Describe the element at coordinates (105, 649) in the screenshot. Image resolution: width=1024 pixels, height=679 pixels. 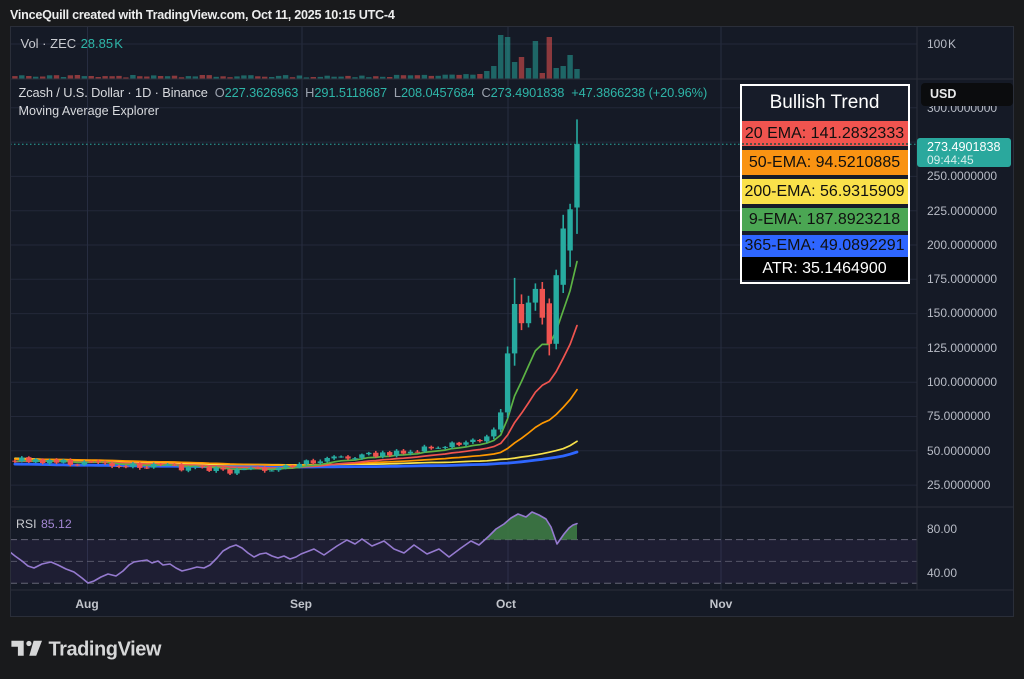
I see `svg-text: TradingView` at that location.